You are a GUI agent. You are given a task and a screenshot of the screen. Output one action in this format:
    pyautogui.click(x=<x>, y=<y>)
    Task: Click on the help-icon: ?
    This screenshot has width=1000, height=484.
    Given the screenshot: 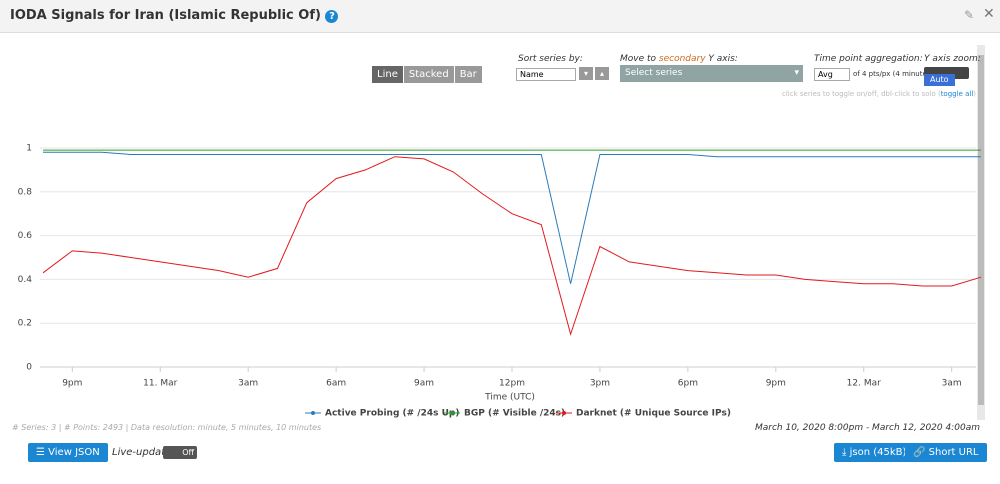 What is the action you would take?
    pyautogui.click(x=332, y=16)
    